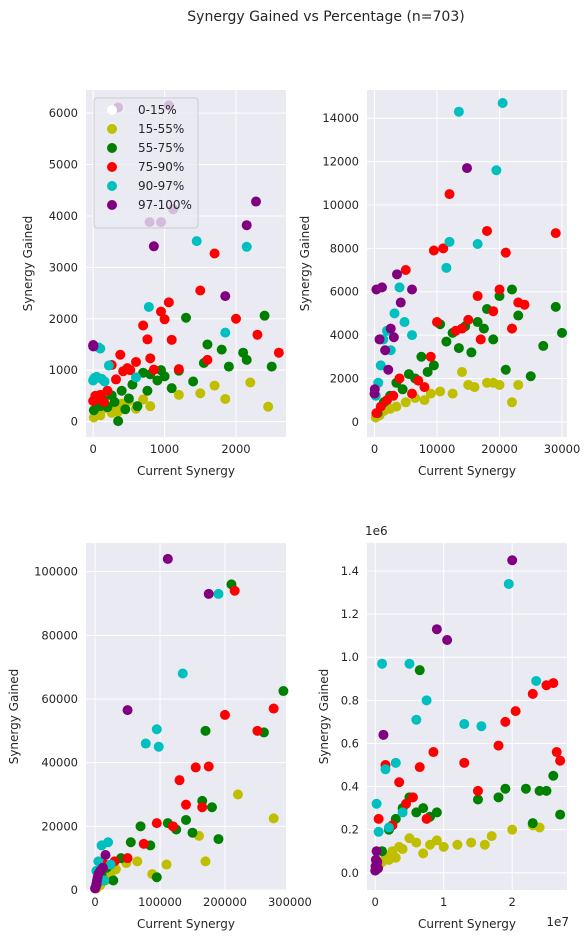 This screenshot has width=588, height=943. I want to click on x-tick-label: 20000, so click(499, 449).